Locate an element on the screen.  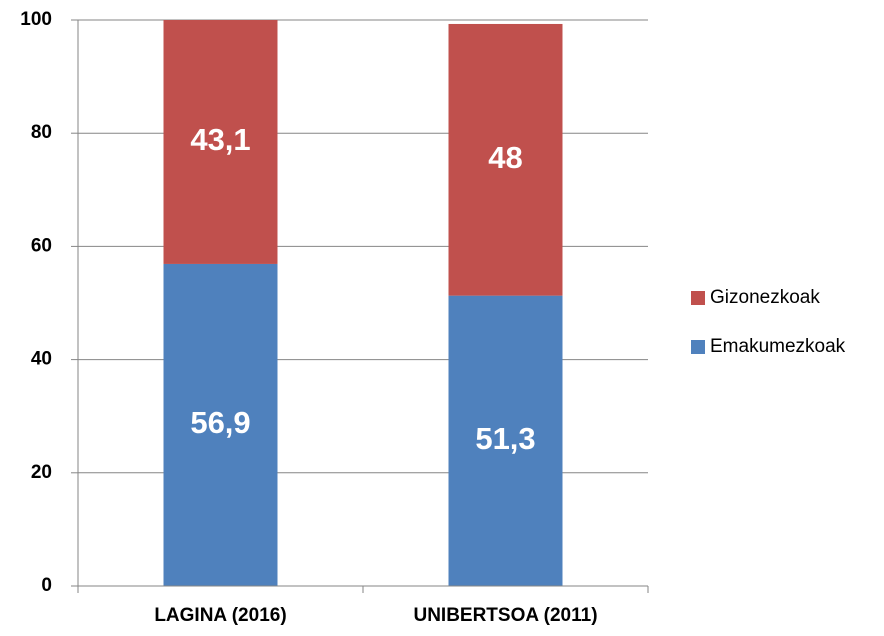
y-tick-label: 80 is located at coordinates (41, 132).